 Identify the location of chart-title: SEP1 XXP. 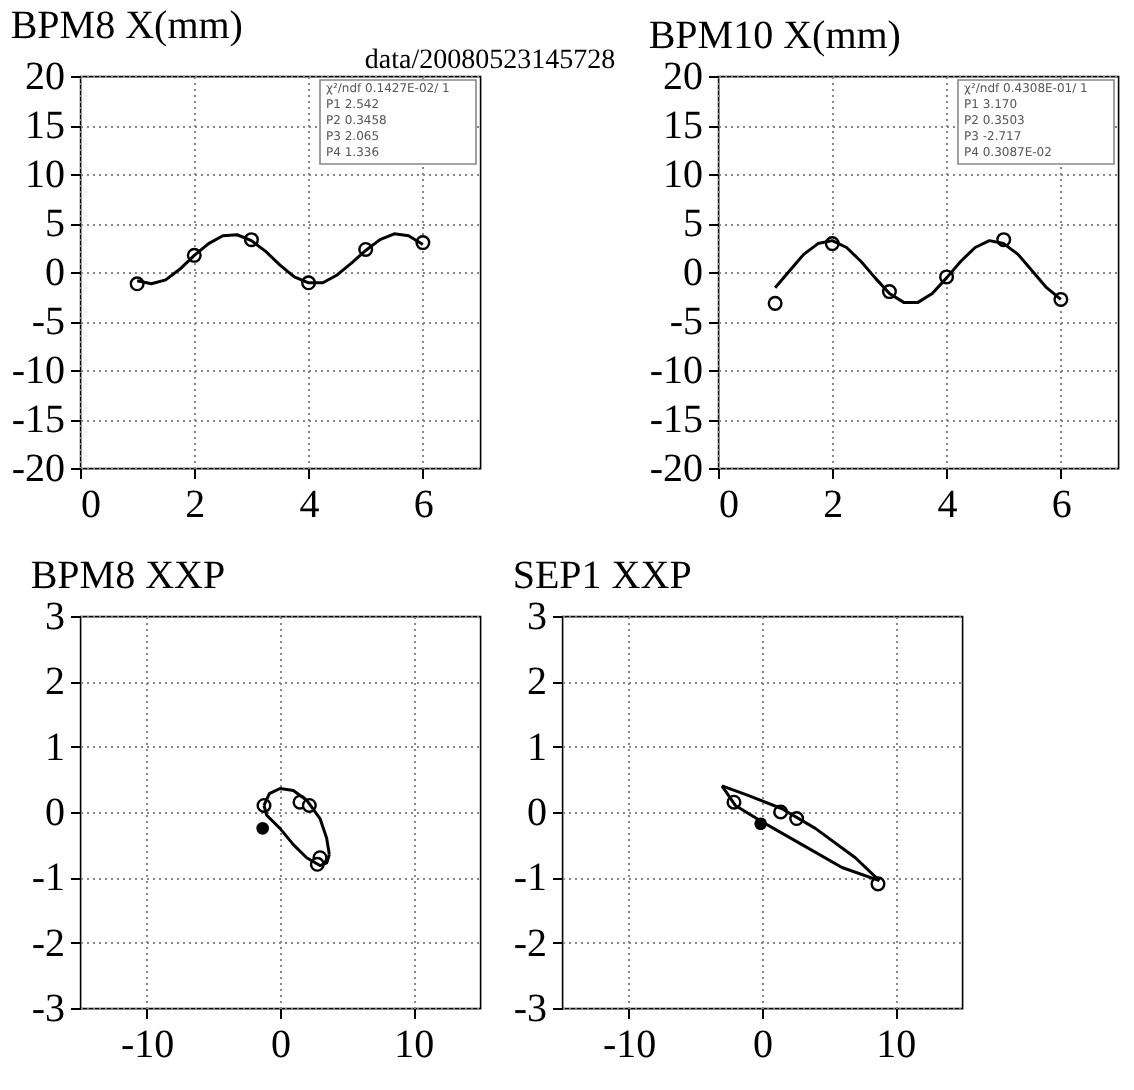
(602, 576).